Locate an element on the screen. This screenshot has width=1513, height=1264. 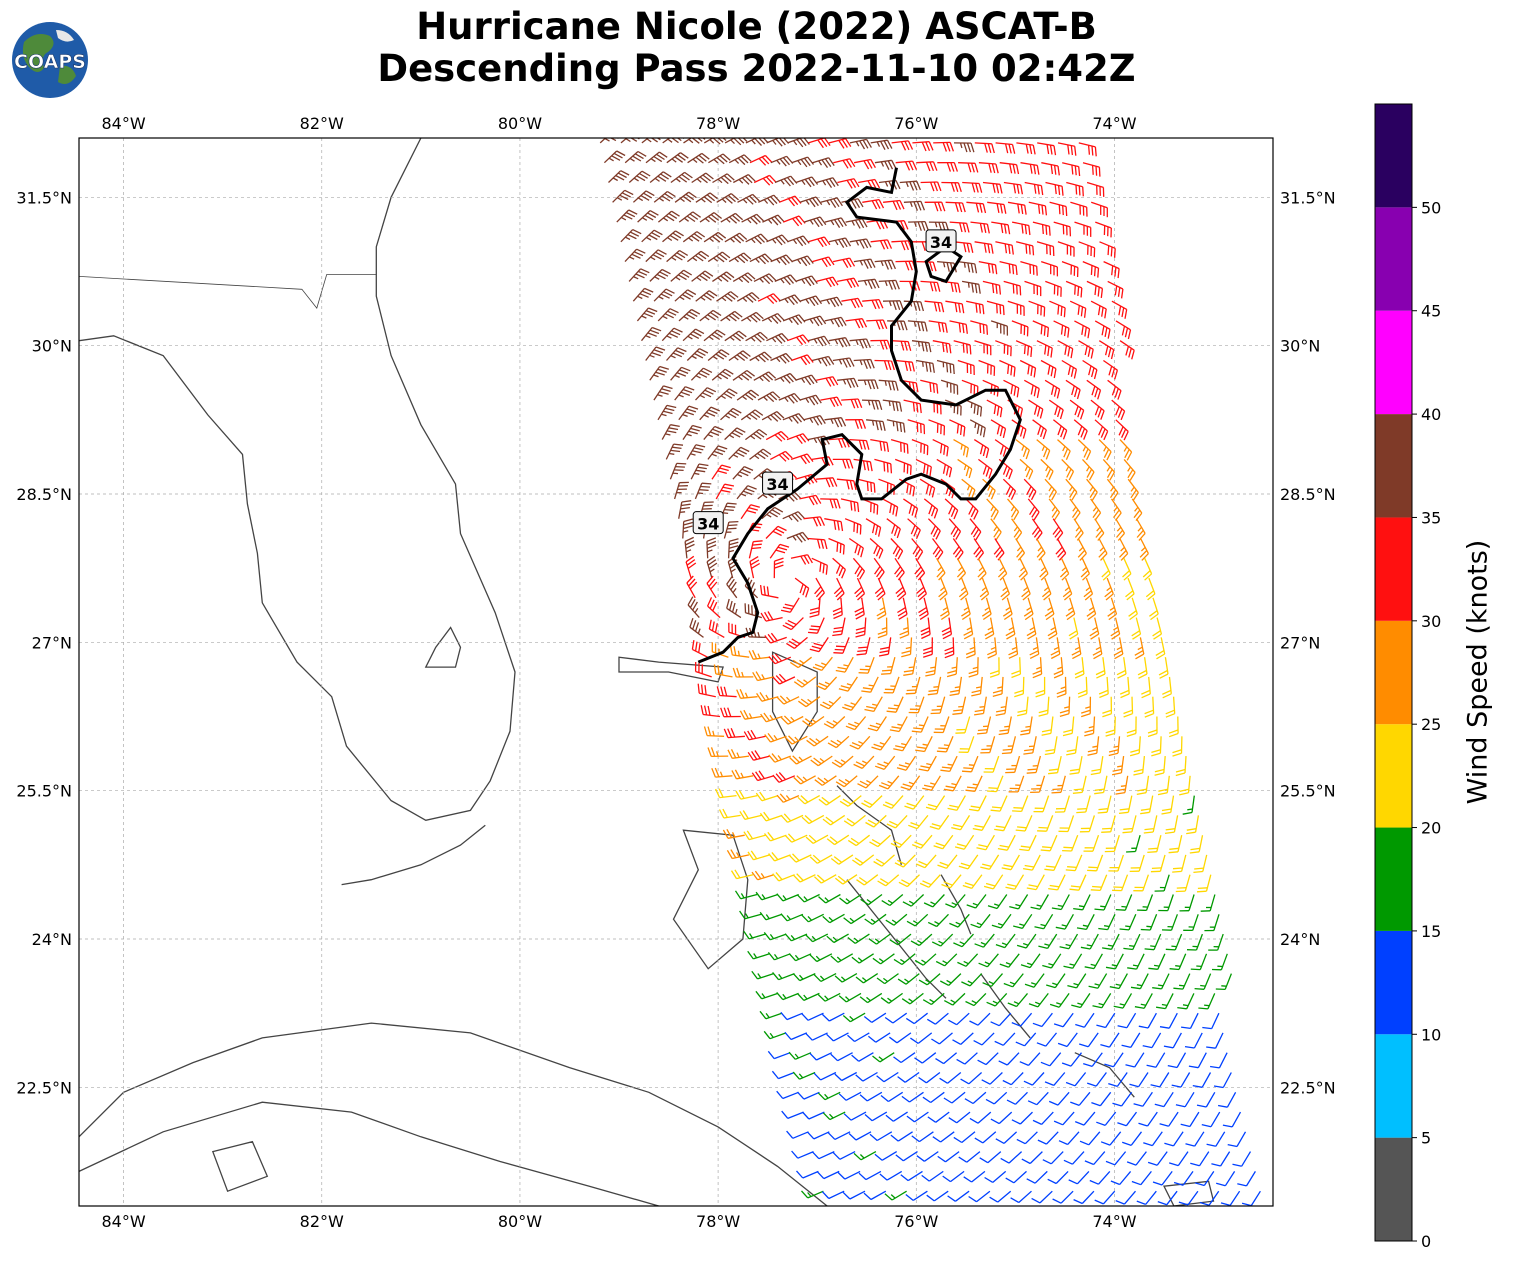
lon-tick-label-top: 74°W is located at coordinates (1114, 123).